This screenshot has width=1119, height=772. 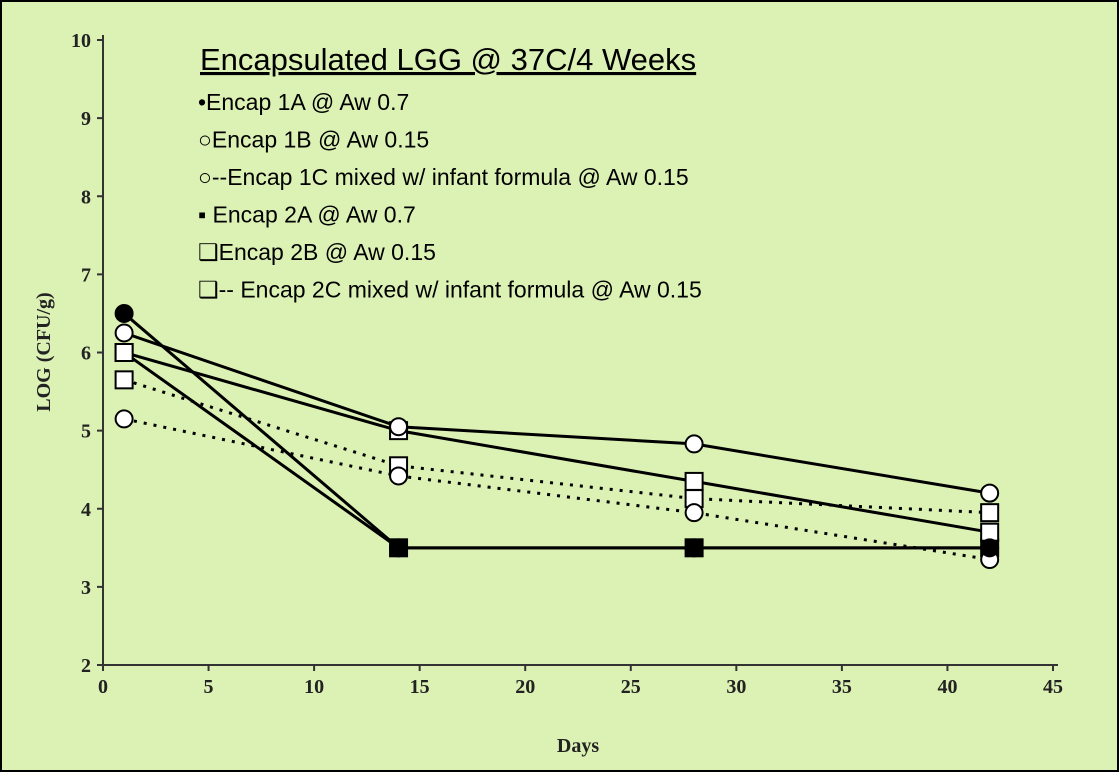 What do you see at coordinates (303, 102) in the screenshot?
I see `legend-entry: •Encap 1A @ Aw 0.7` at bounding box center [303, 102].